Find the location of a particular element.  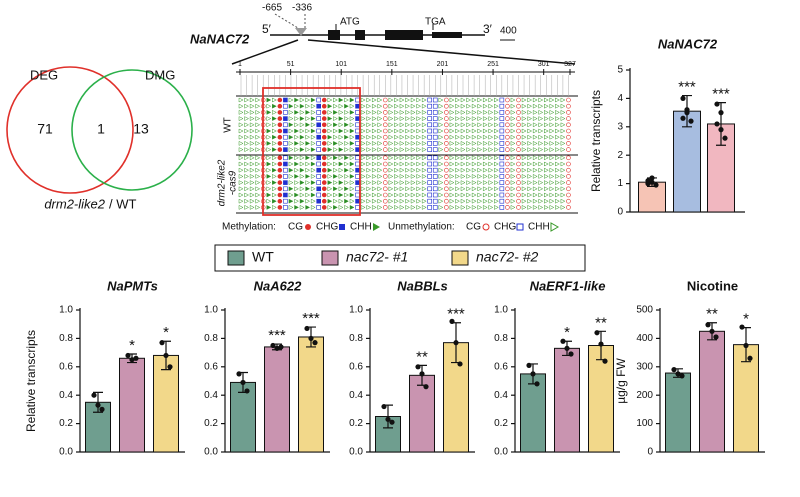

y-tick-label: 1.0 is located at coordinates (66, 310).